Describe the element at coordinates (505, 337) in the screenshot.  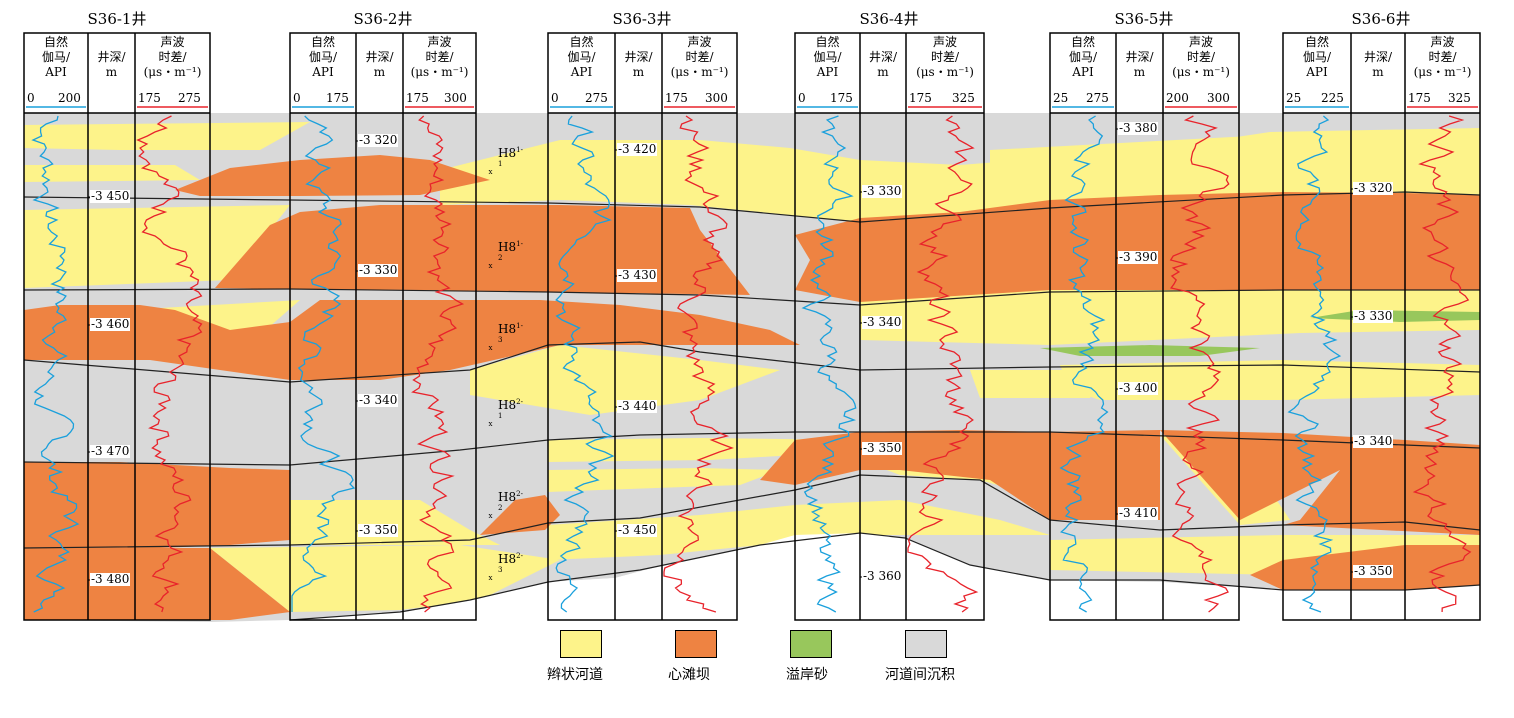
I see `layer-label: H81-3x` at that location.